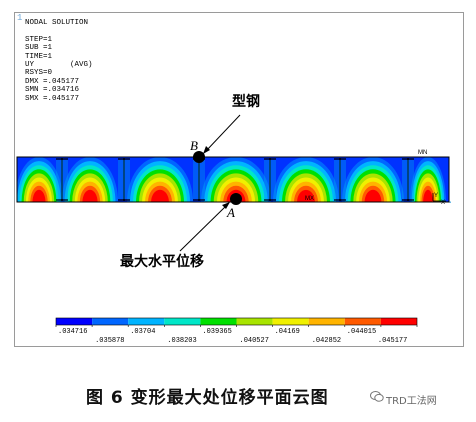  I want to click on point-b-marker, so click(199, 157).